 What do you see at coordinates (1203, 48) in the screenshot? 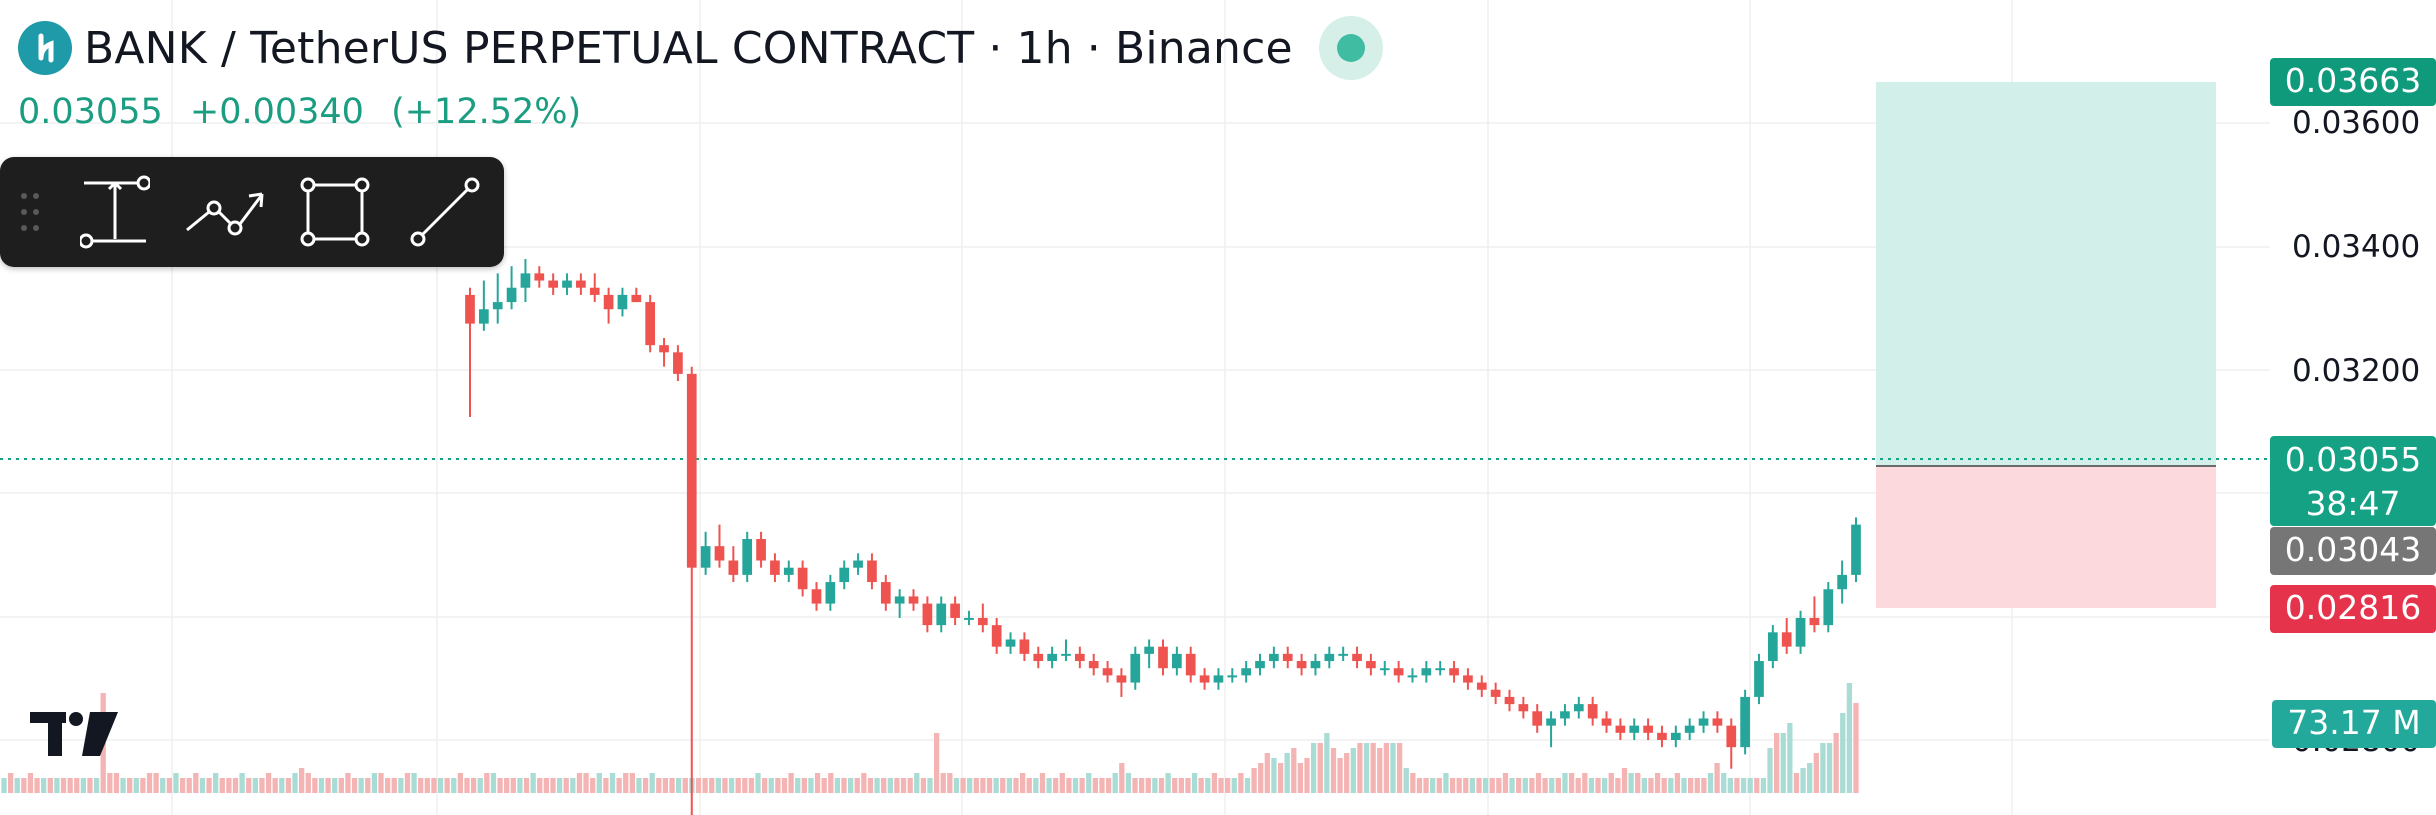
I see `exchange-label: Binance` at bounding box center [1203, 48].